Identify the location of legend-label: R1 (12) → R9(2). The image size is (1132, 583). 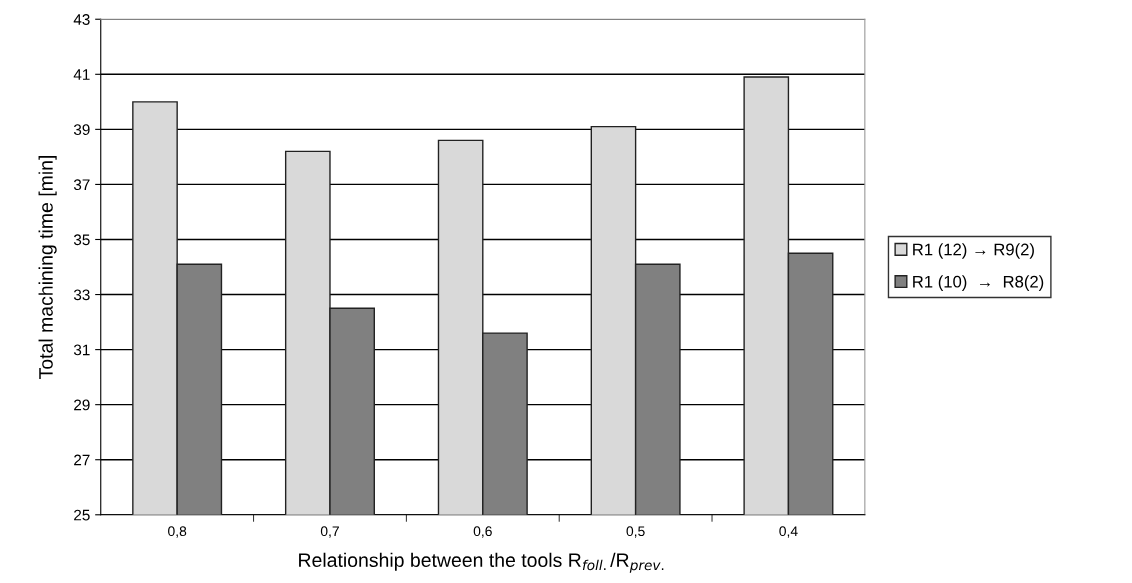
(973, 251).